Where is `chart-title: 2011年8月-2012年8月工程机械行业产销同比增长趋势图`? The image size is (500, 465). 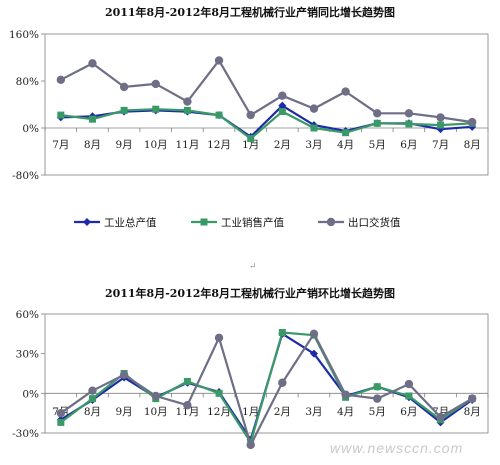
chart-title: 2011年8月-2012年8月工程机械行业产销同比增长趋势图 is located at coordinates (250, 12).